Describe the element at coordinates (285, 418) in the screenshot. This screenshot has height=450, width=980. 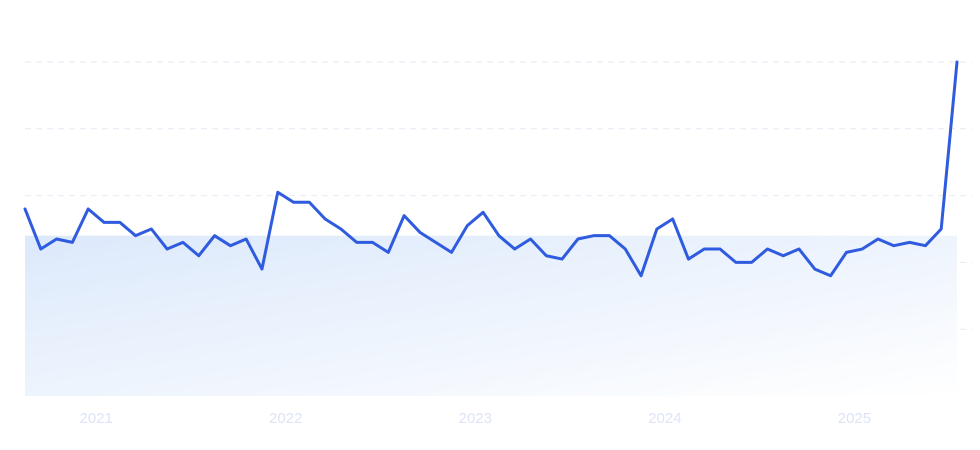
I see `x-tick-label: 2022` at that location.